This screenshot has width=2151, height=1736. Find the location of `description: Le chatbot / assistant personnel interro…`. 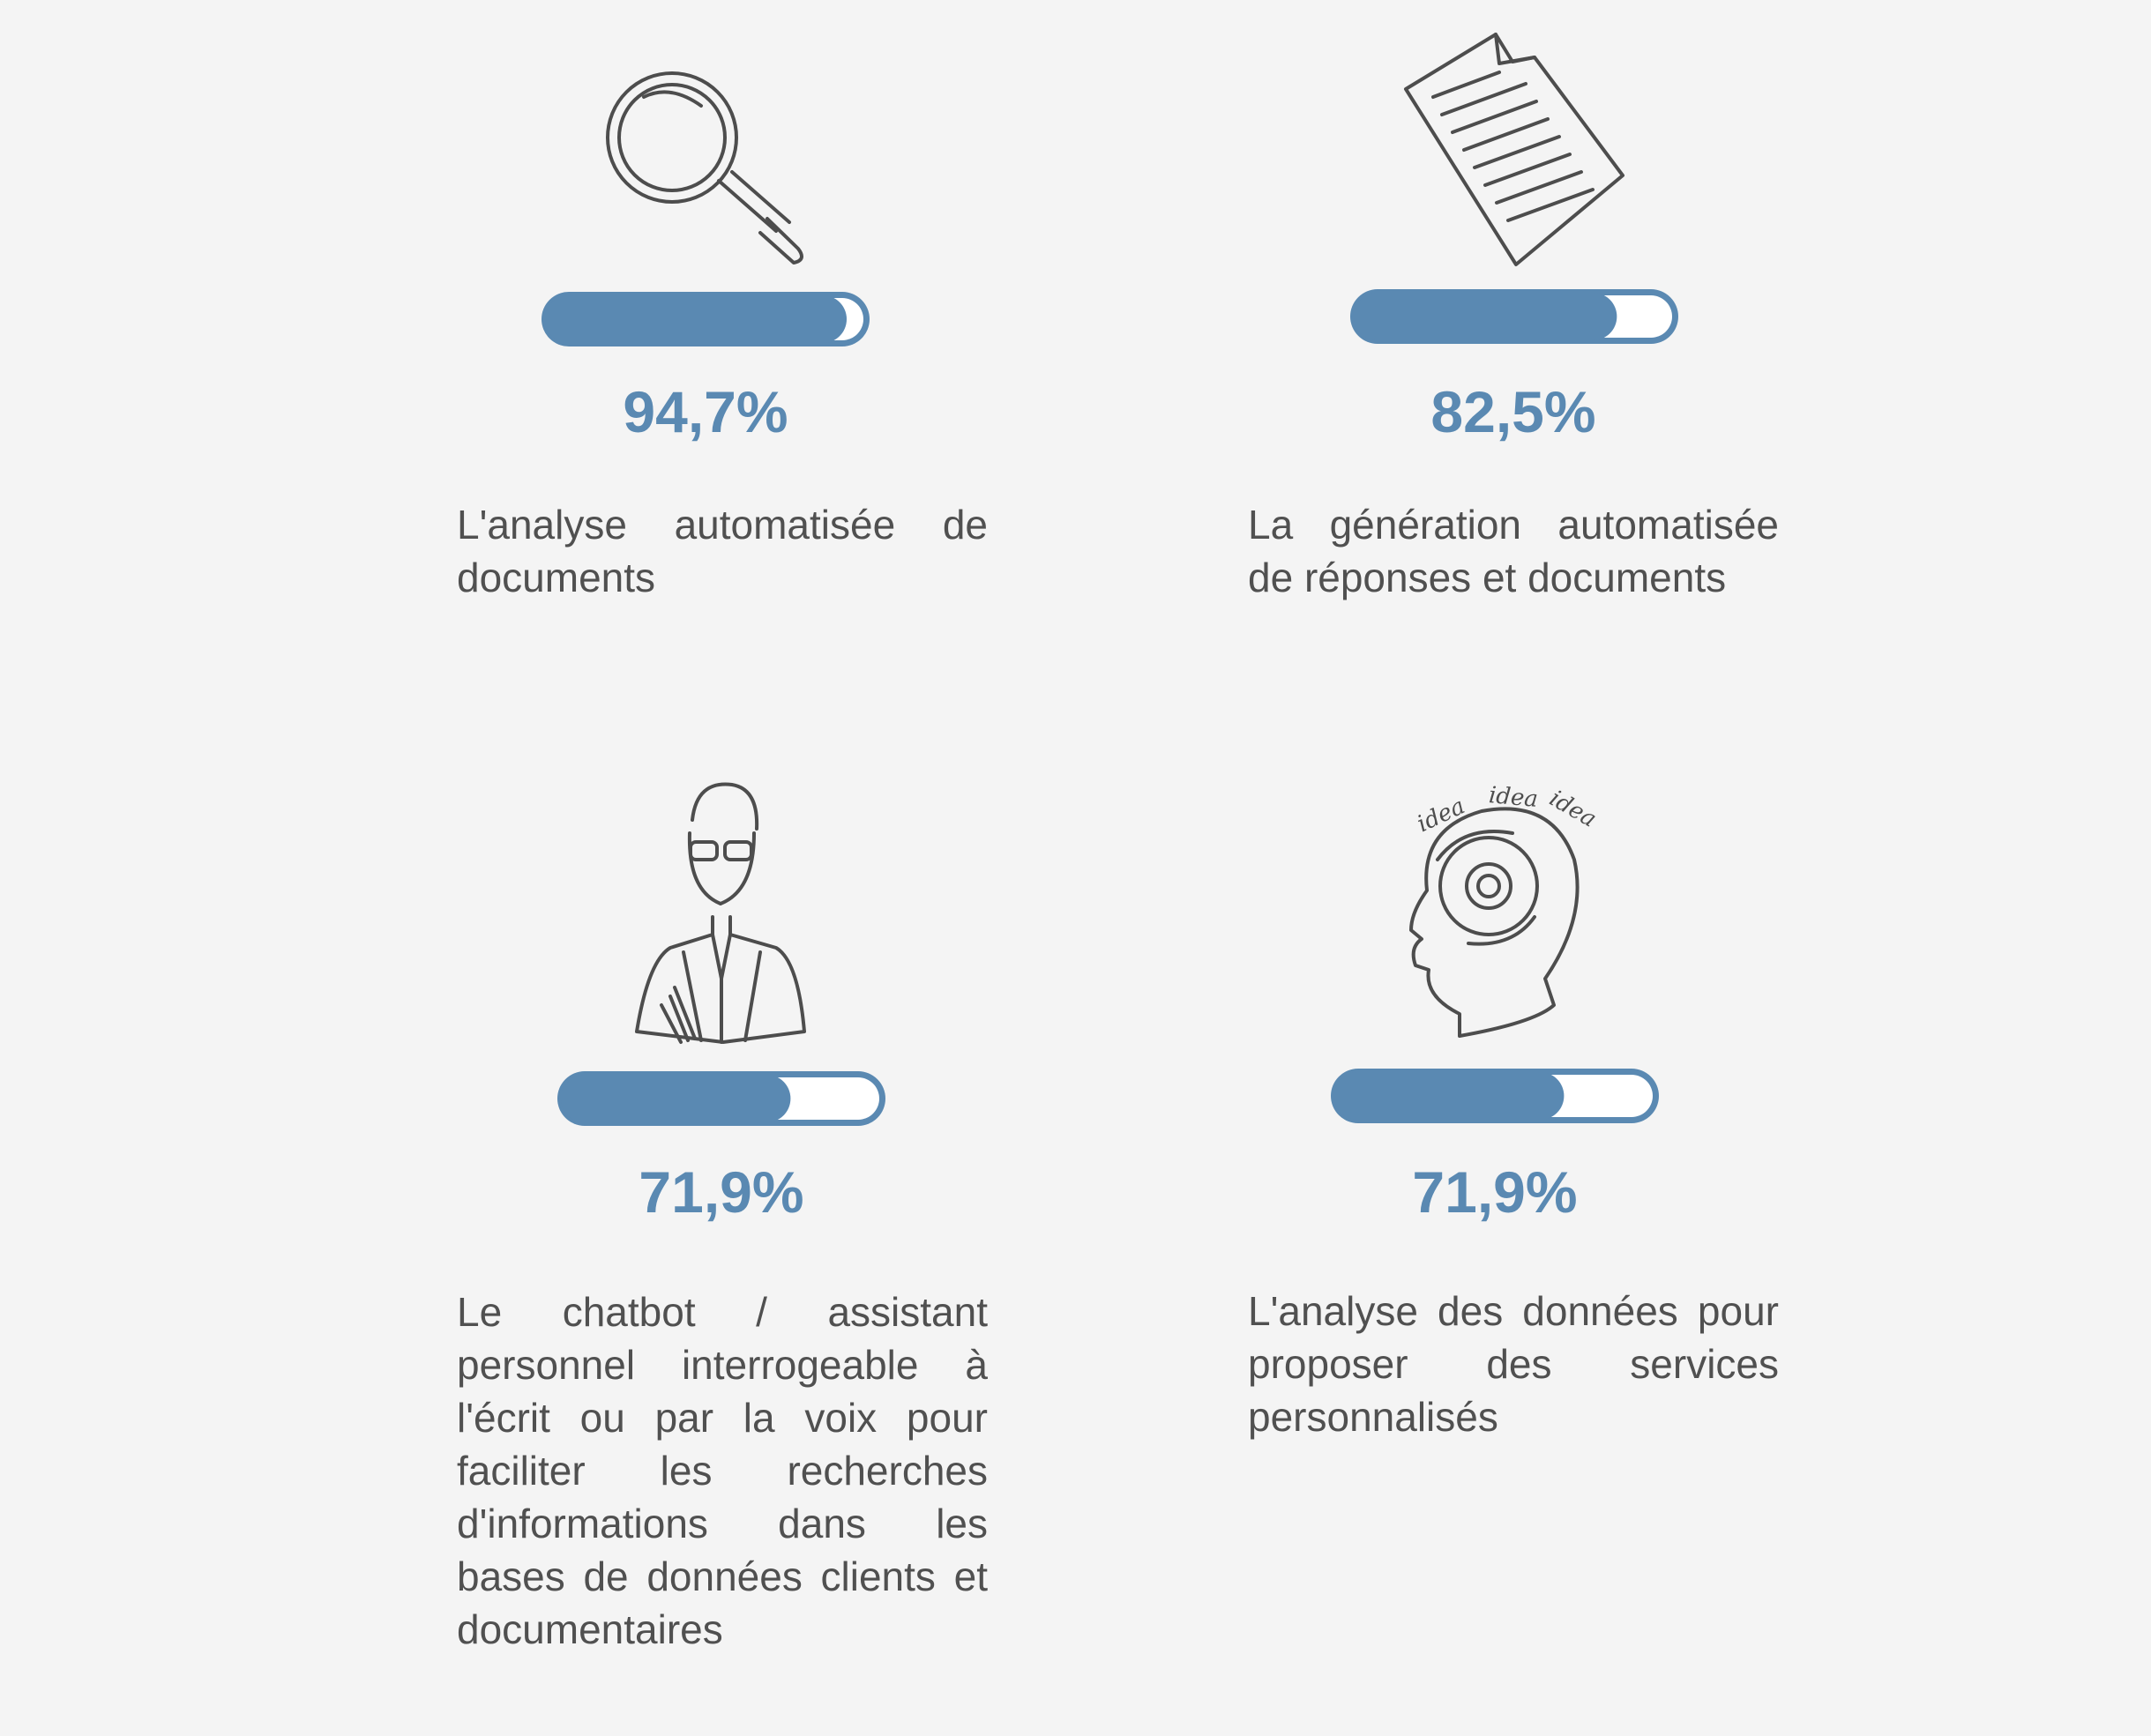

description: Le chatbot / assistant personnel interro… is located at coordinates (722, 1470).